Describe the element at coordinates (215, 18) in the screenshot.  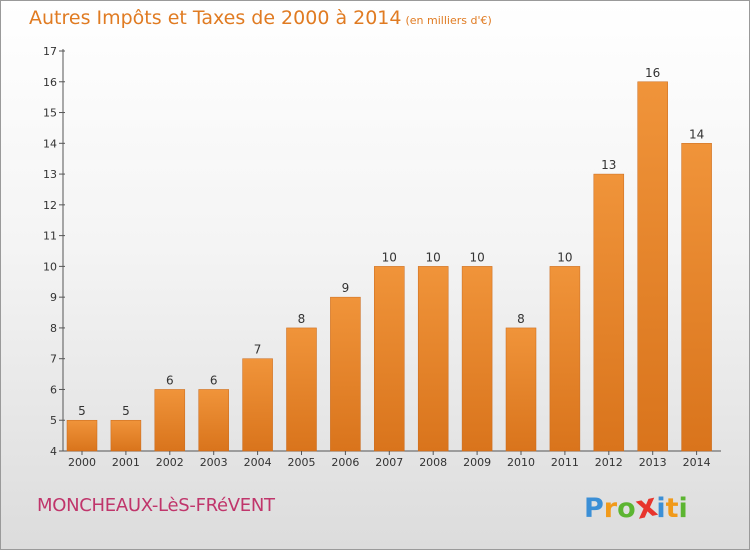
I see `chart-title-text: Autres Impôts et Taxes de 2000 à 2014` at that location.